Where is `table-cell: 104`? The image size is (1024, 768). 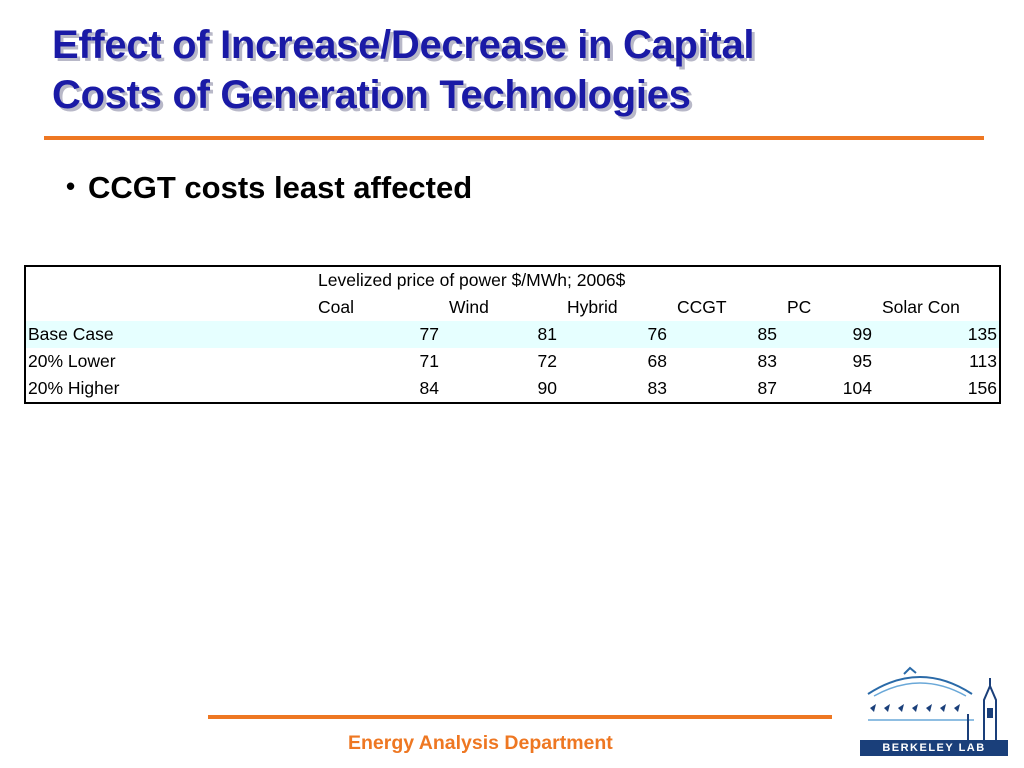 table-cell: 104 is located at coordinates (857, 388).